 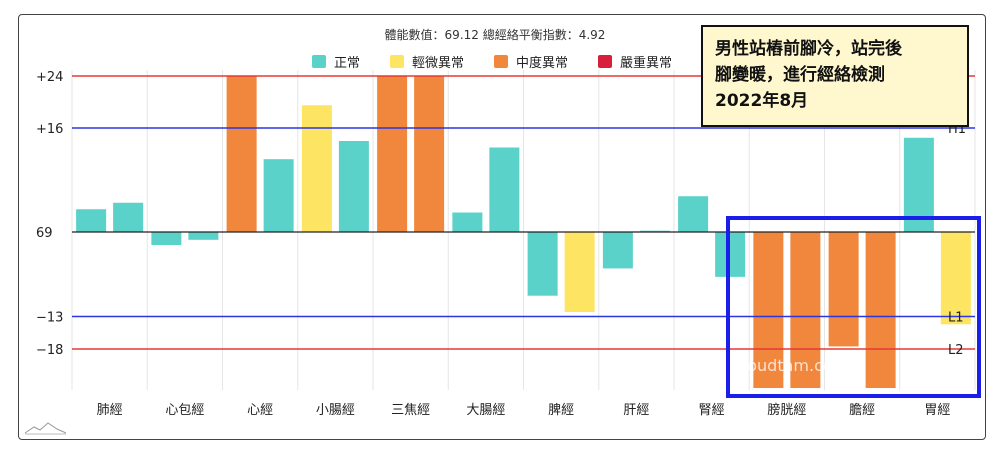 I want to click on x-tick-label: 小腸經, so click(x=335, y=410).